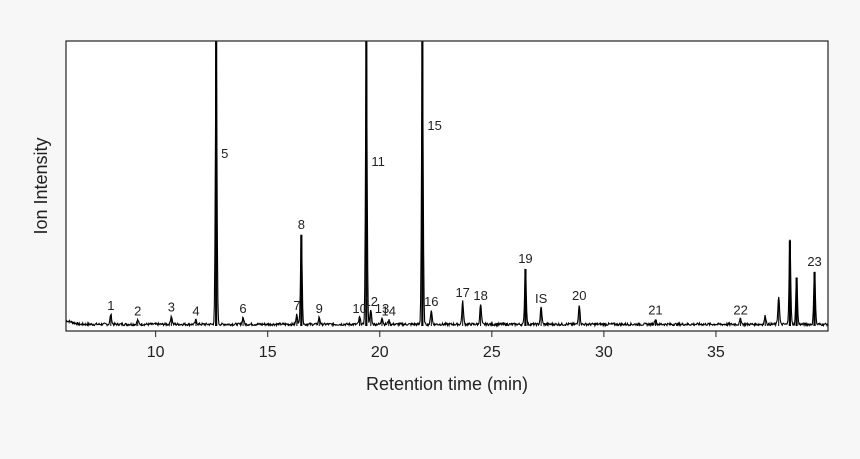 The height and width of the screenshot is (459, 860). I want to click on peak-label: 20, so click(579, 295).